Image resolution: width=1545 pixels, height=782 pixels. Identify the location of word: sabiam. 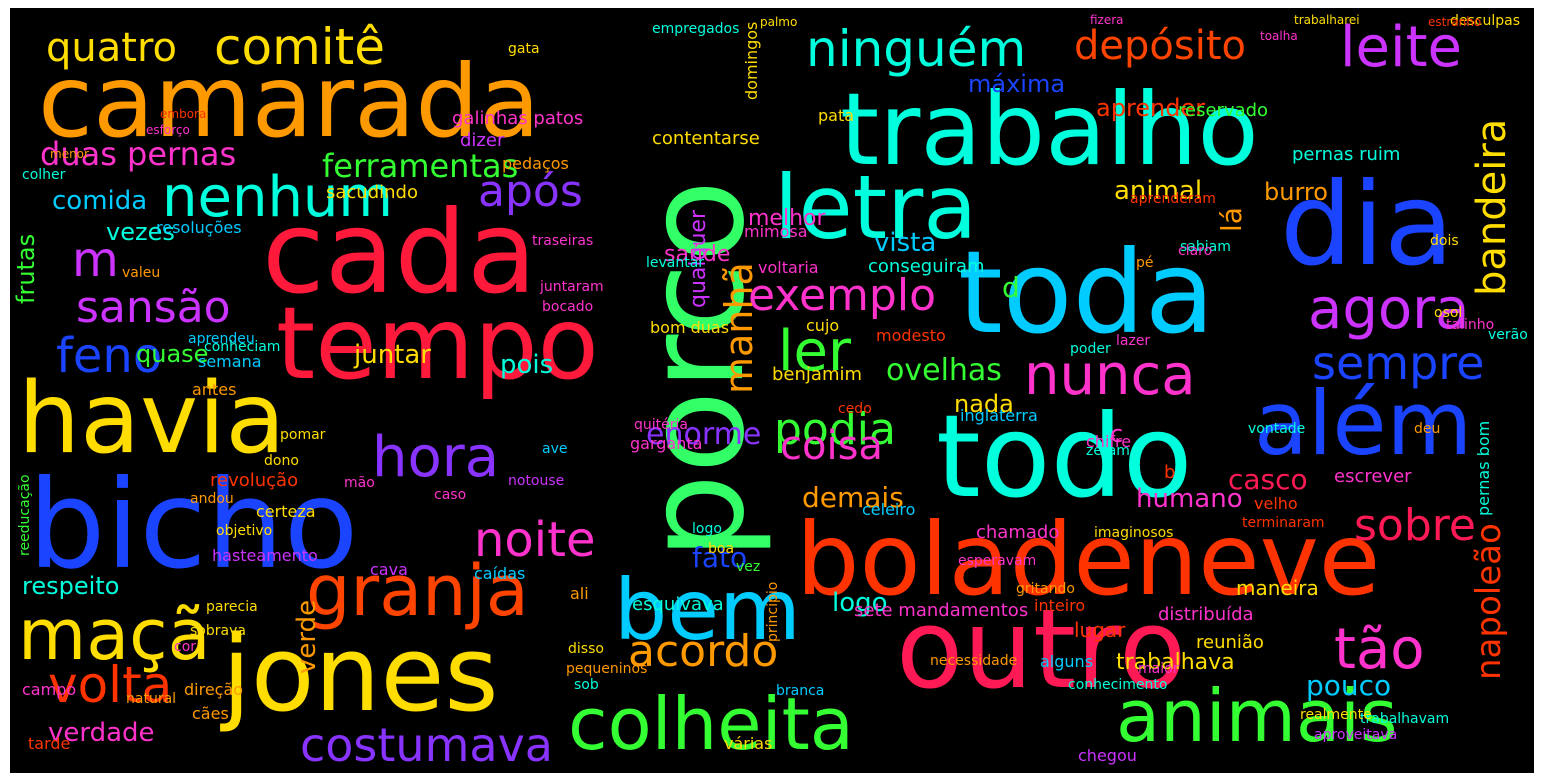
(1205, 247).